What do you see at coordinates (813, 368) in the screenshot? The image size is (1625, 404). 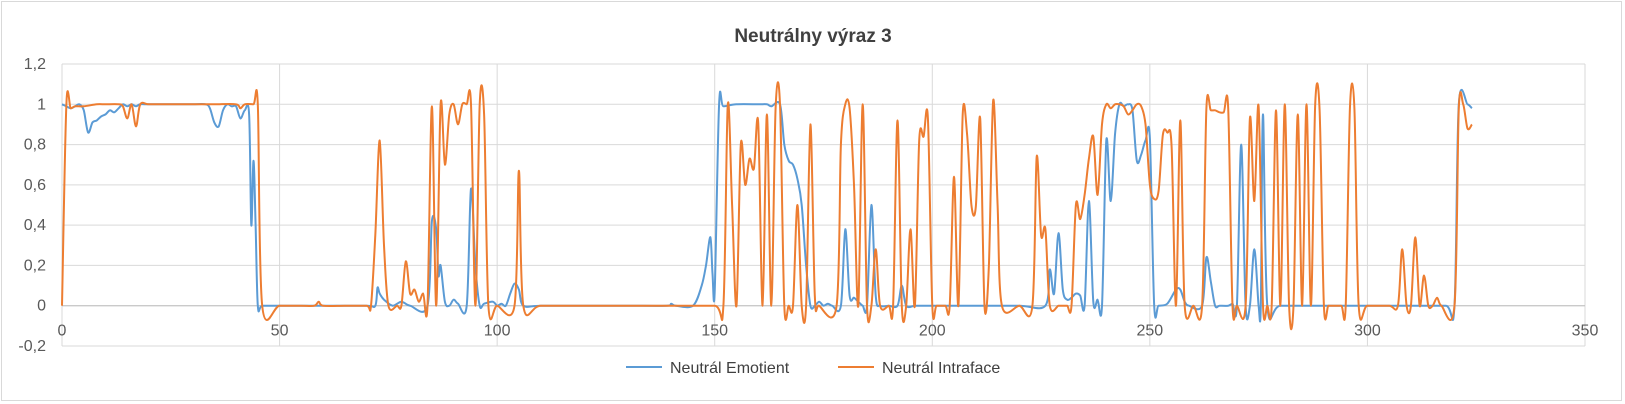 I see `legend: Neutrál Emotient Neutrál Intraface` at bounding box center [813, 368].